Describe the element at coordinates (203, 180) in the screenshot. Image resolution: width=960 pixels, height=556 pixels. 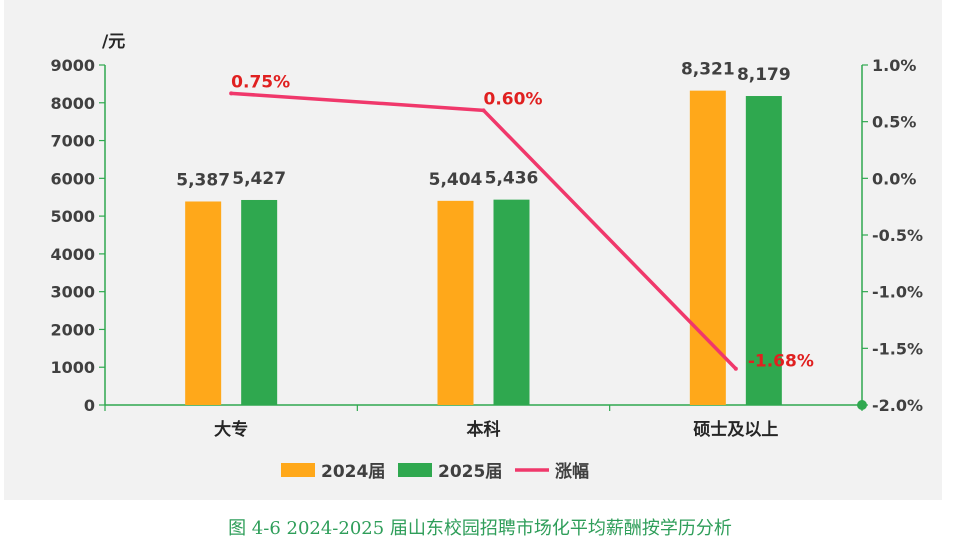
I see `bar-data-label: 5,387` at that location.